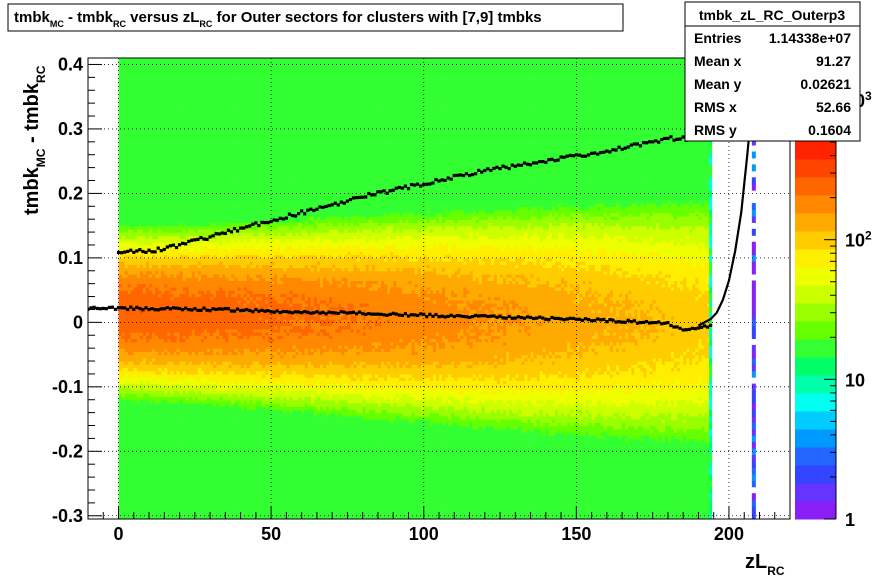 The height and width of the screenshot is (583, 878). Describe the element at coordinates (718, 38) in the screenshot. I see `stats-label: Entries` at that location.